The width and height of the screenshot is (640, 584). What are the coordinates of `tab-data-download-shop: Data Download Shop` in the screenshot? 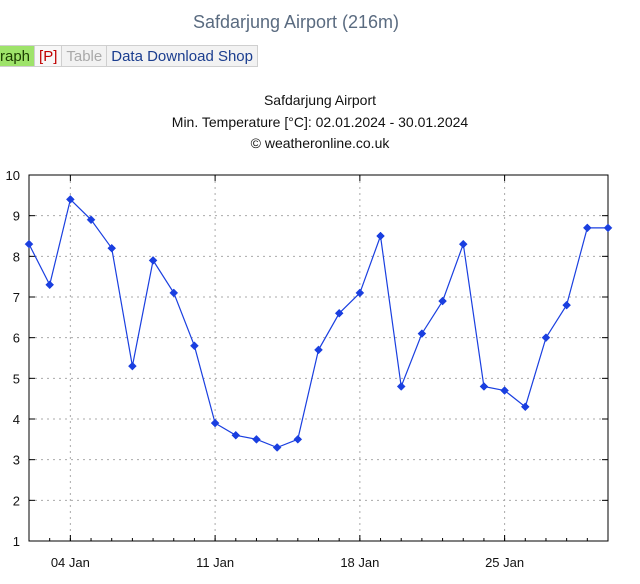 It's located at (182, 56).